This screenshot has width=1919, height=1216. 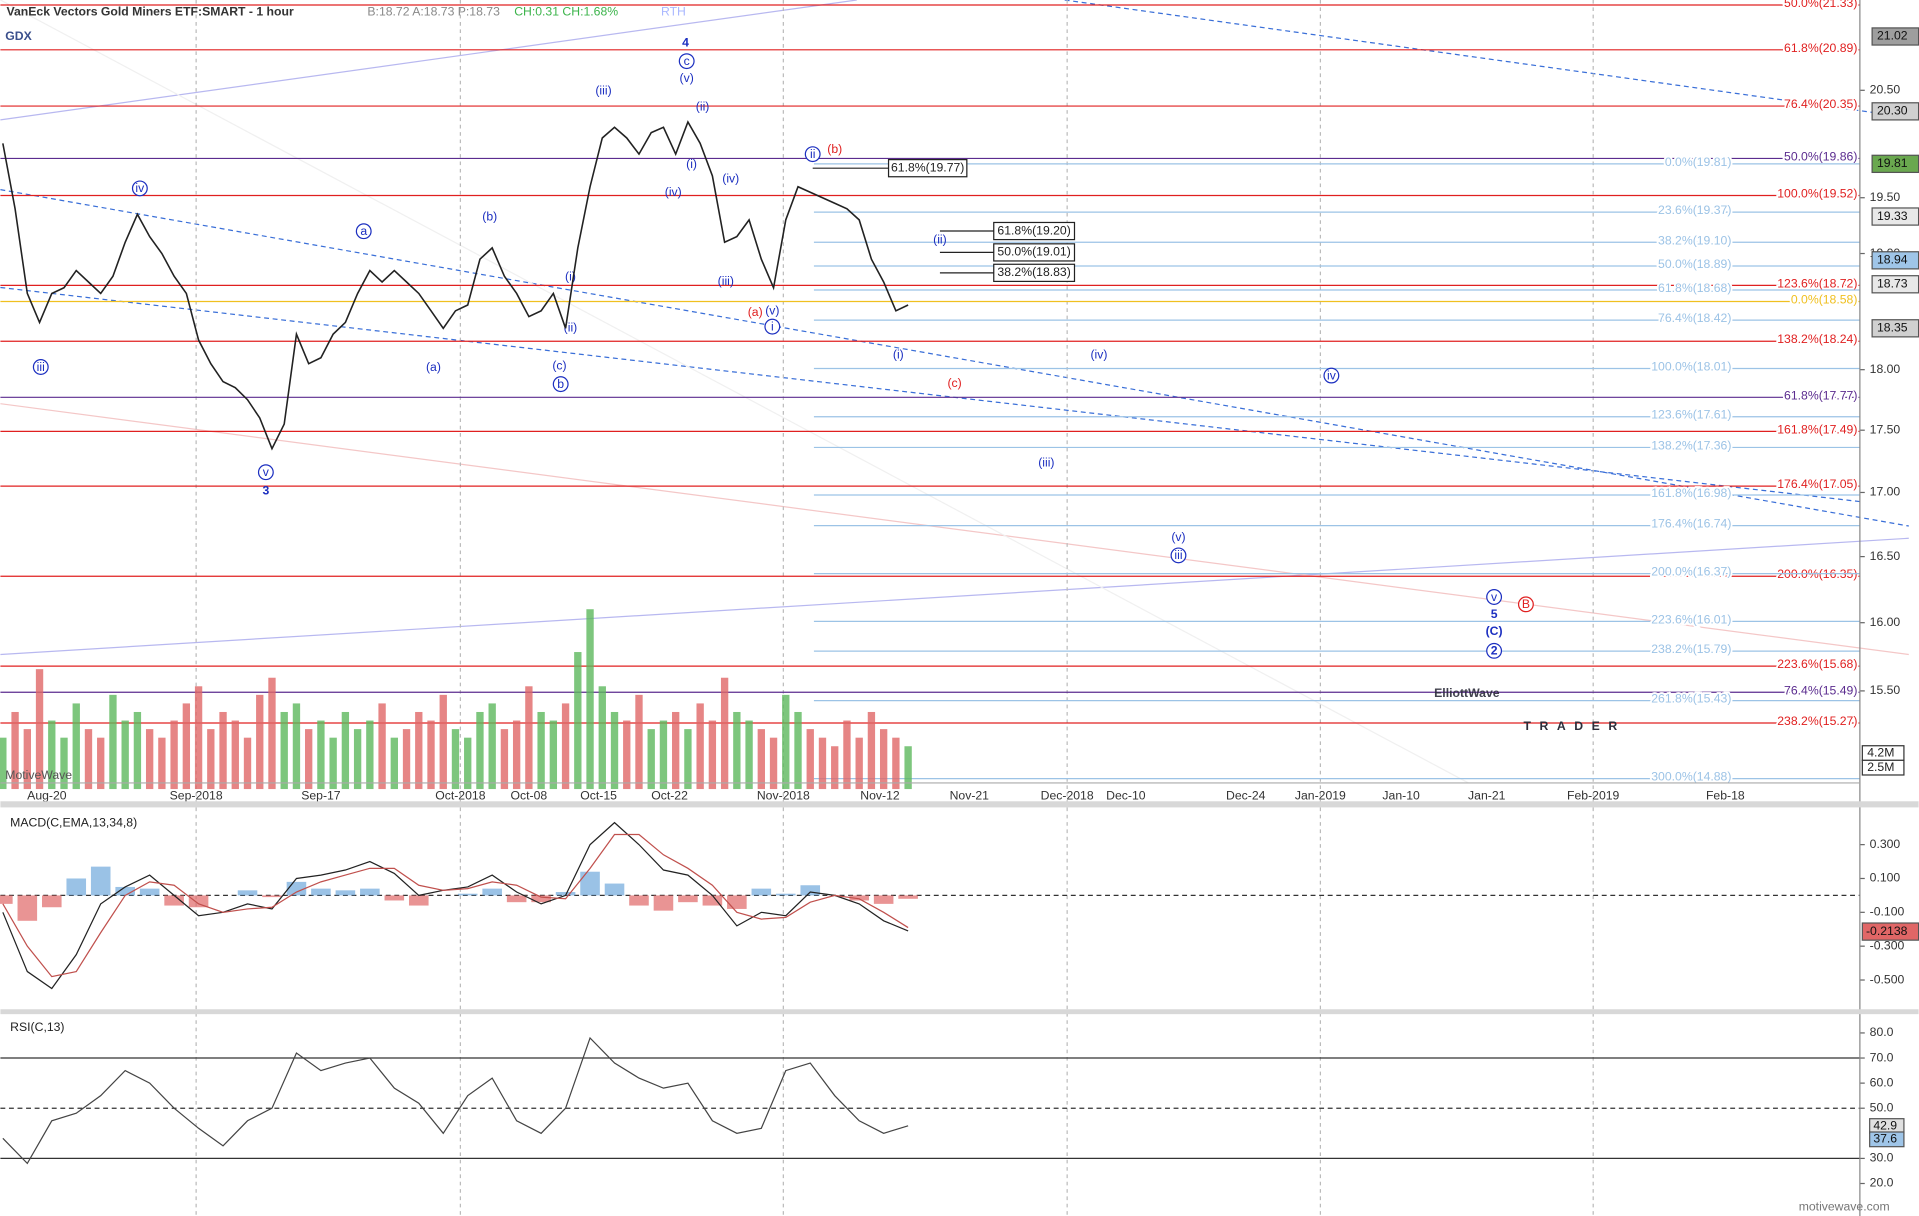 I want to click on fib-label: 300.0%(14.88), so click(x=1691, y=777).